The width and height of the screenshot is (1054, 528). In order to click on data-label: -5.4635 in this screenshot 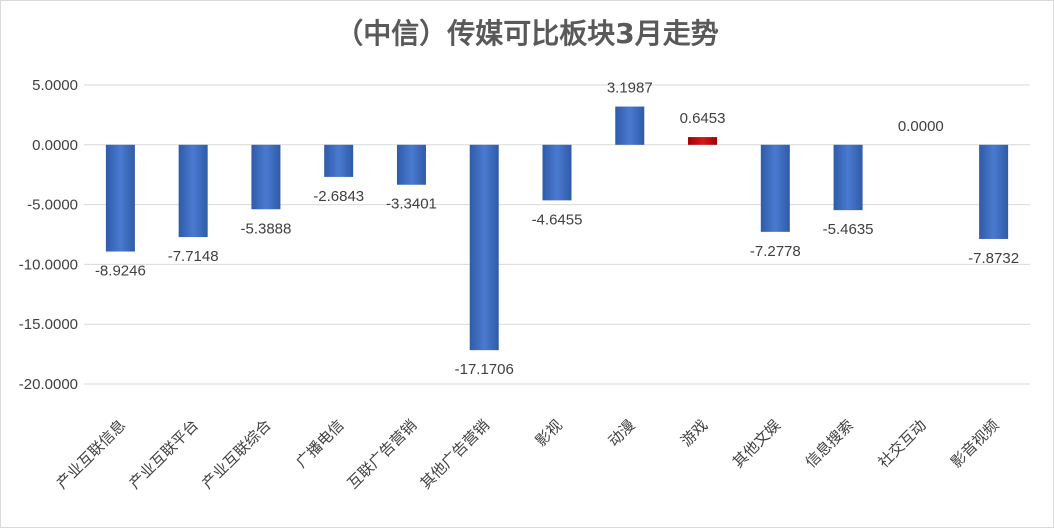, I will do `click(848, 229)`.